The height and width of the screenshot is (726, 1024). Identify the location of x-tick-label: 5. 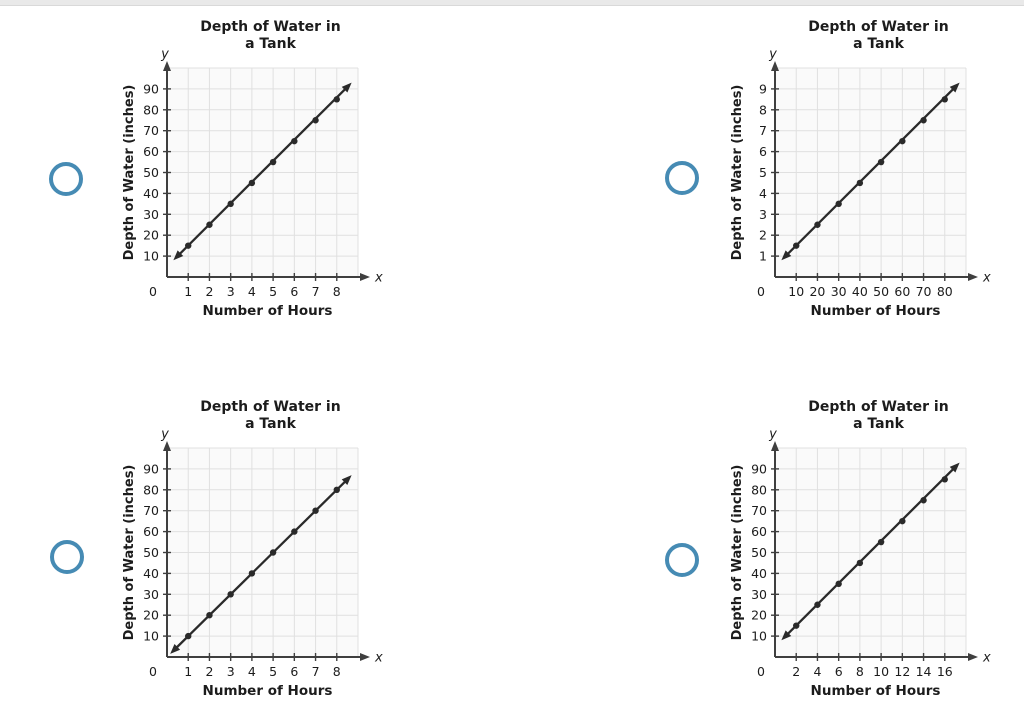
(273, 291).